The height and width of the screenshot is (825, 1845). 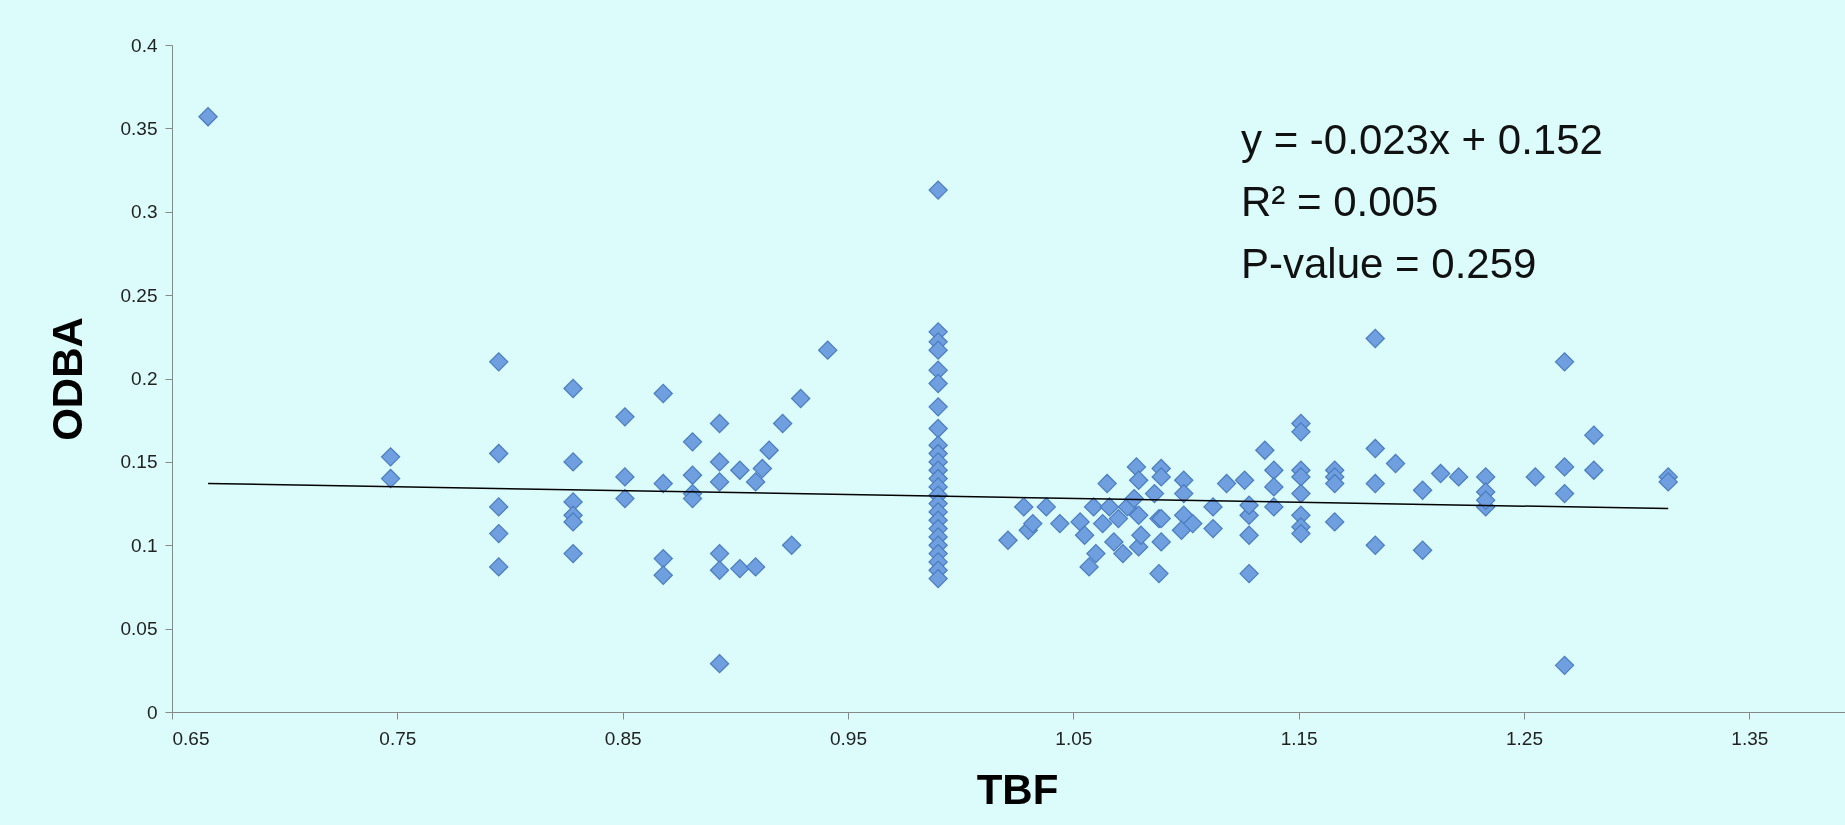 I want to click on y-tick-label: 0.35, so click(x=139, y=128).